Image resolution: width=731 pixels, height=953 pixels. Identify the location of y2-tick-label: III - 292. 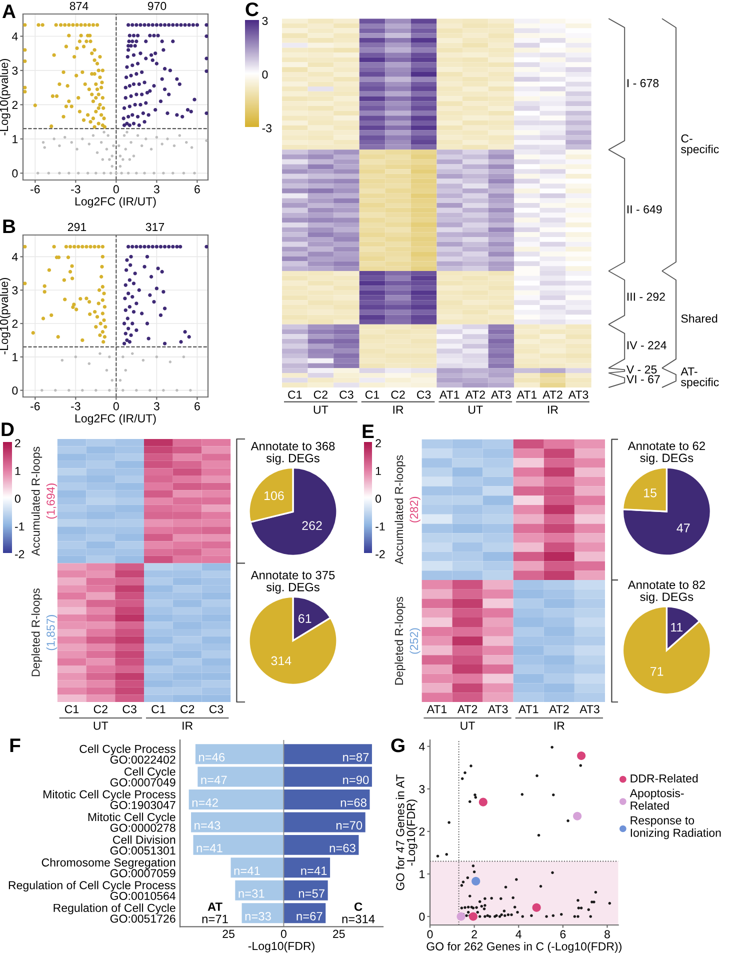
(646, 296).